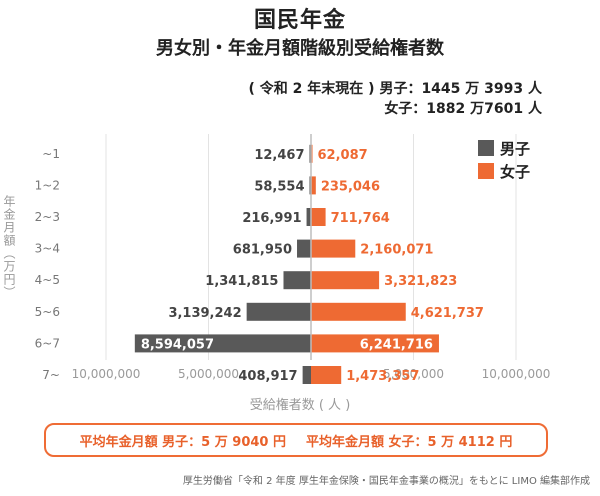 This screenshot has width=600, height=496. I want to click on female-data-label: 235,046, so click(350, 186).